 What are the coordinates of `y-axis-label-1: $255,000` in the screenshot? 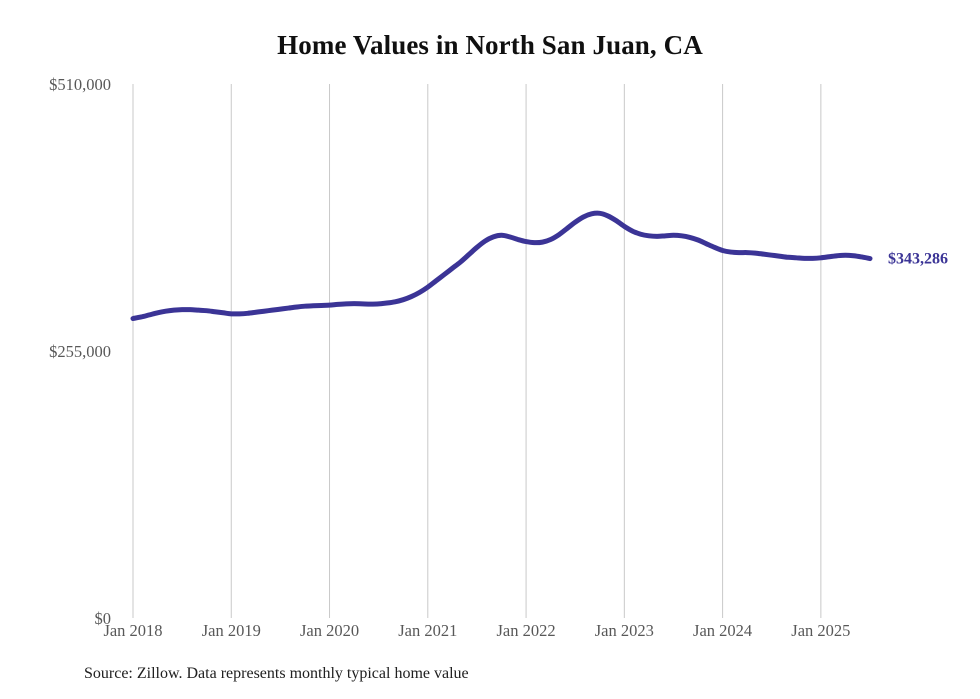 It's located at (80, 351).